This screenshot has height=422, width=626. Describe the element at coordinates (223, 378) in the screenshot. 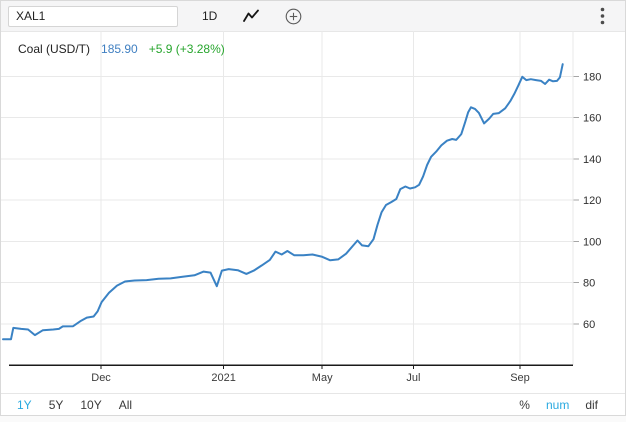

I see `x-tick-label: 2021` at that location.